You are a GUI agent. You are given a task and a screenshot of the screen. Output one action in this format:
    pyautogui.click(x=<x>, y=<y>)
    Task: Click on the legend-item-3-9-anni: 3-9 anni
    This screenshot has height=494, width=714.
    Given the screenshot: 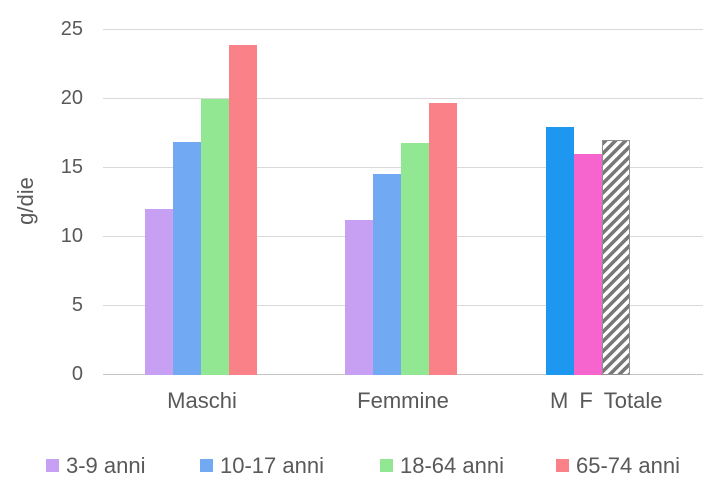 What is the action you would take?
    pyautogui.click(x=96, y=466)
    